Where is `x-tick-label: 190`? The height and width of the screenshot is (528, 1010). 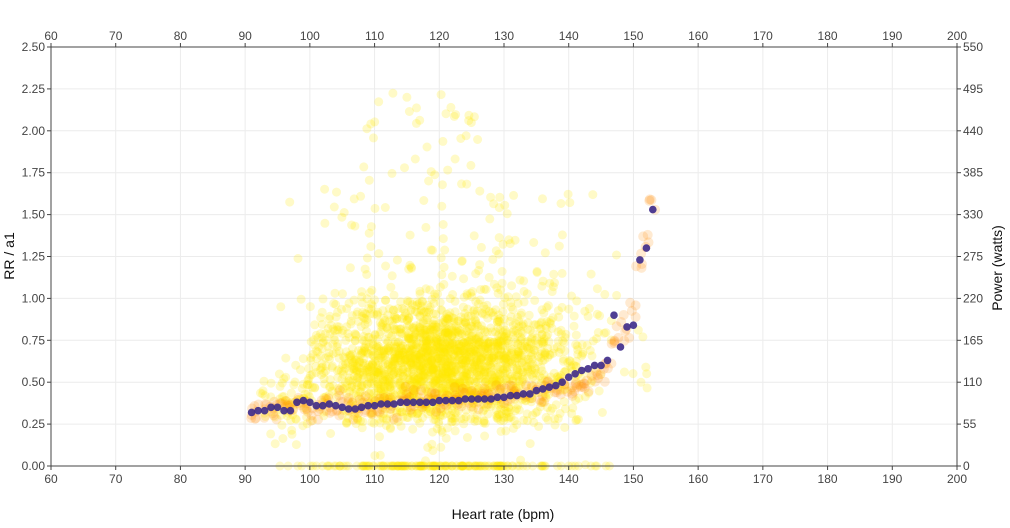 x-tick-label: 190 is located at coordinates (892, 479).